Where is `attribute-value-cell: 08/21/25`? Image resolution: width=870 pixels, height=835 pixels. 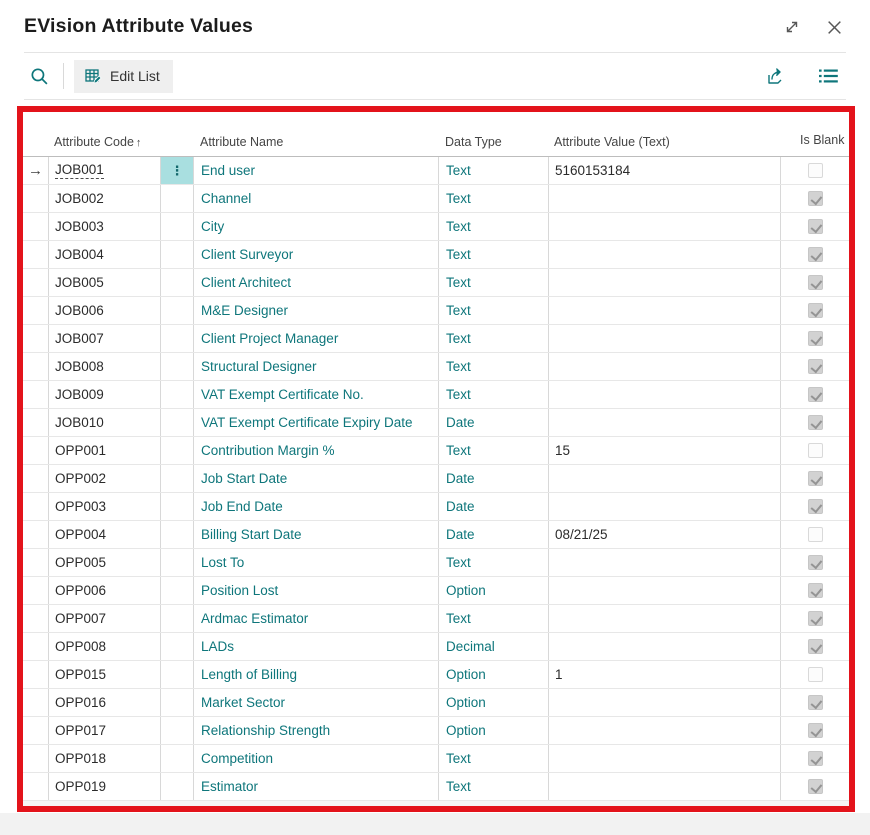
attribute-value-cell: 08/21/25 is located at coordinates (664, 534).